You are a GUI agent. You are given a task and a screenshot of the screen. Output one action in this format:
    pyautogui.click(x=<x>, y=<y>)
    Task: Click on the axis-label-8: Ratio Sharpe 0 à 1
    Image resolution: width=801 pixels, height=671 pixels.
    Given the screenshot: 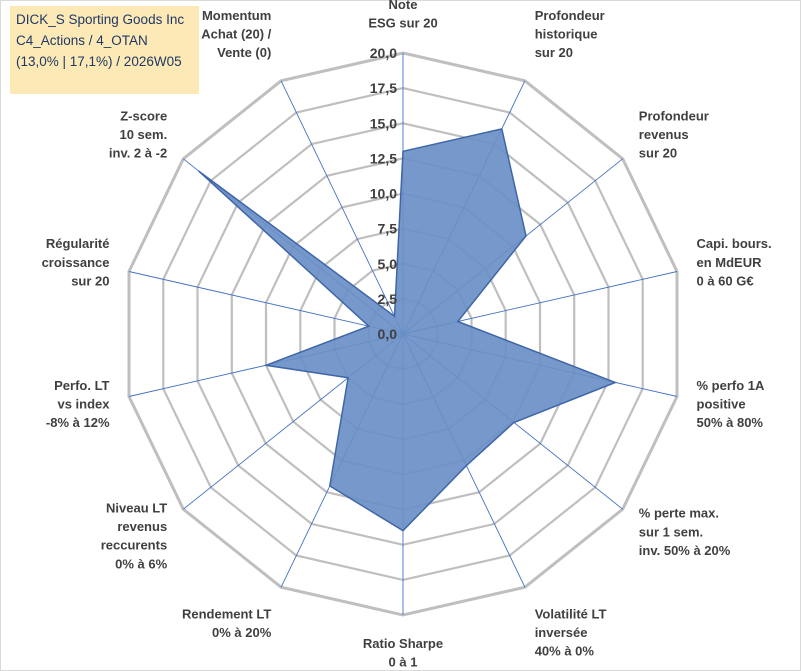 What is the action you would take?
    pyautogui.click(x=403, y=653)
    